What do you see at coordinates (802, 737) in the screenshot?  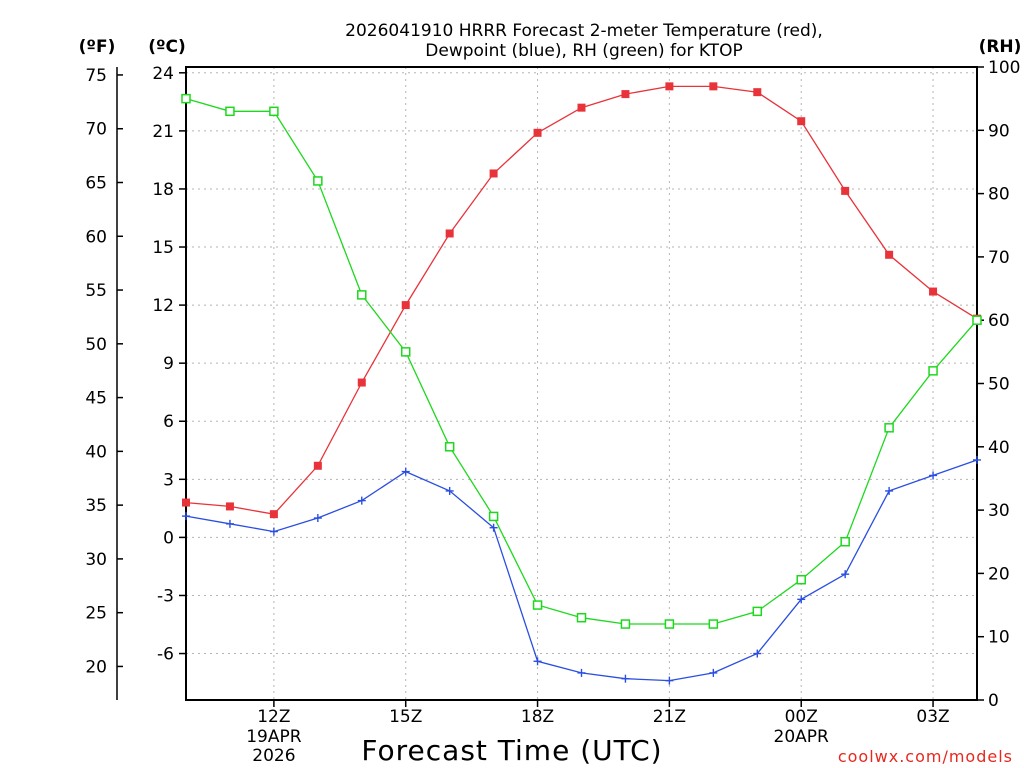 I see `x-tick-date-label: 20APR` at bounding box center [802, 737].